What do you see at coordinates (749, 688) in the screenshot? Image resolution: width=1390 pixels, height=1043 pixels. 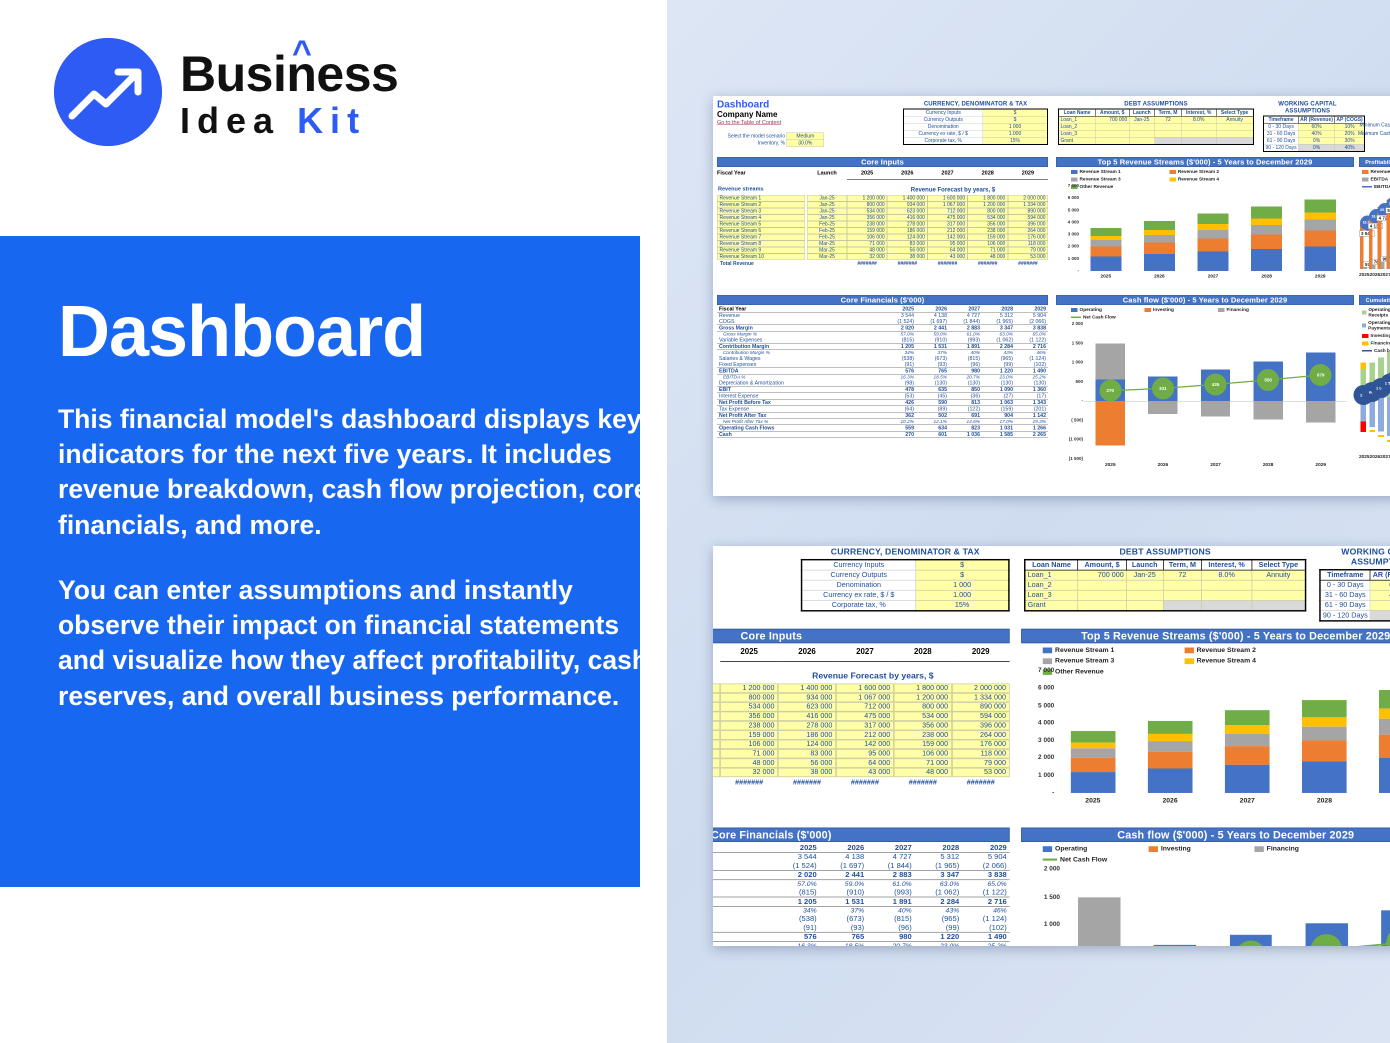 I see `forecast-value: 1 200 000` at bounding box center [749, 688].